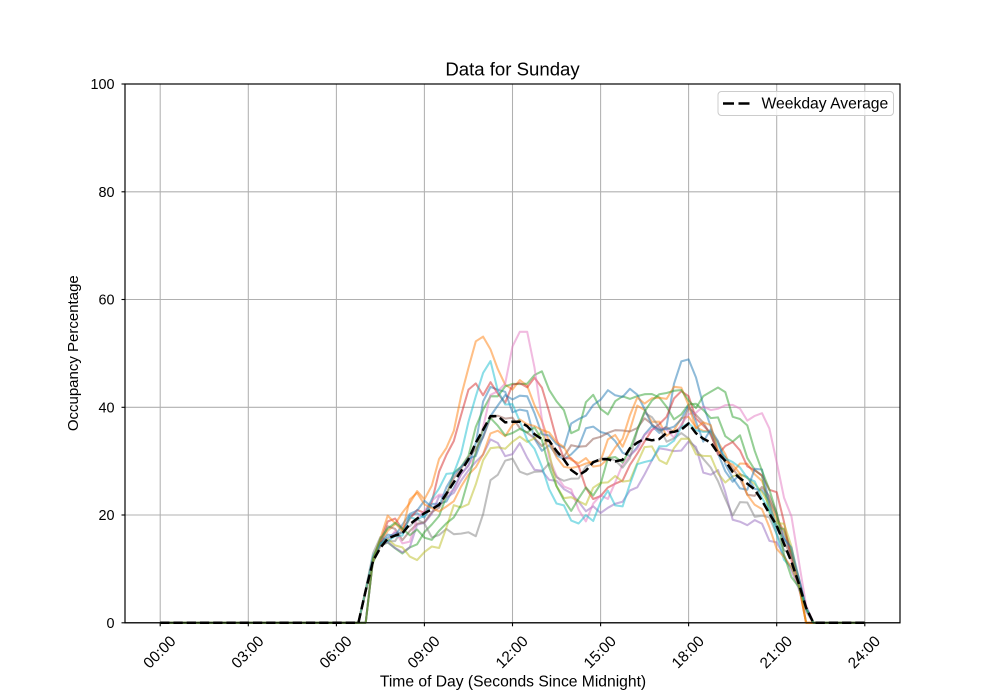 This screenshot has height=700, width=1000. I want to click on svg-text: Data for Sunday, so click(512, 69).